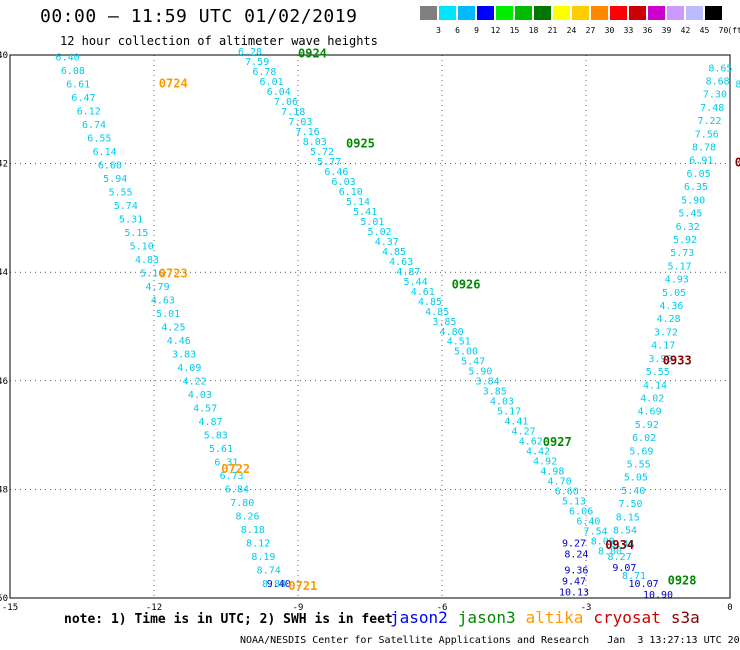 The height and width of the screenshot is (650, 740). Describe the element at coordinates (709, 121) in the screenshot. I see `swh-value: 7.22` at that location.